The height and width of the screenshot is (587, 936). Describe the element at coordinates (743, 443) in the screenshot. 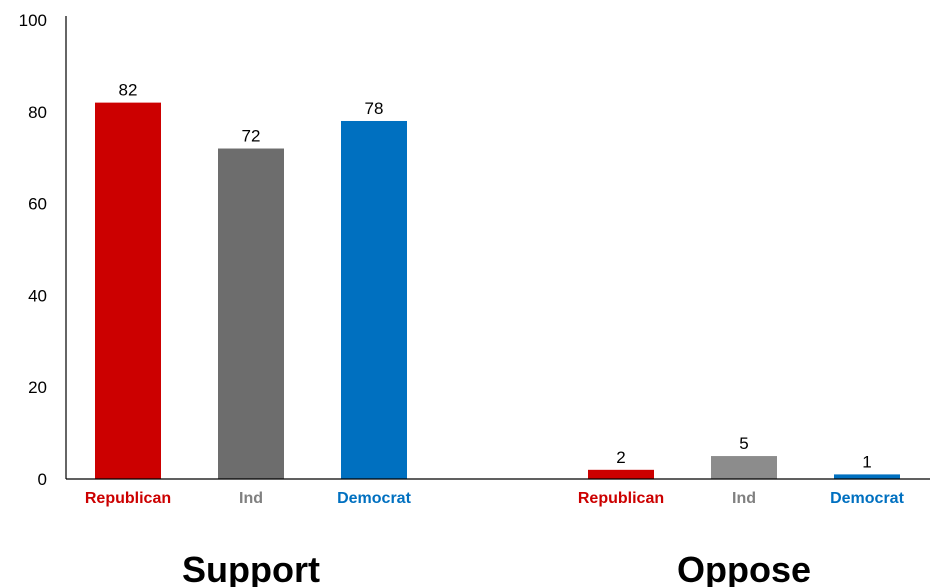

I see `bar-value-label: 5` at that location.